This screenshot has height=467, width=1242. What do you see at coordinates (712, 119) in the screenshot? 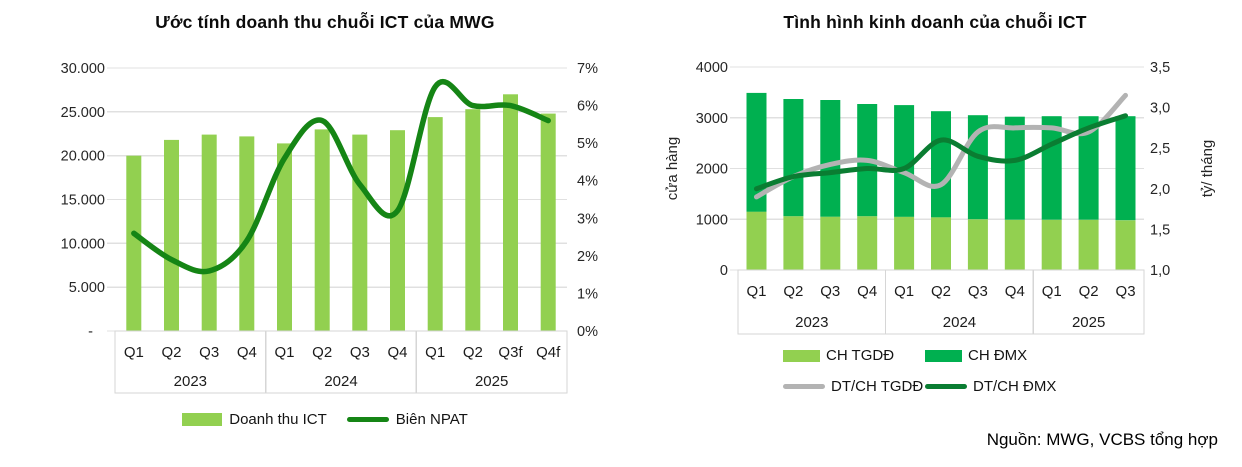
I see `y-axis-left-tick: 3000` at bounding box center [712, 119].